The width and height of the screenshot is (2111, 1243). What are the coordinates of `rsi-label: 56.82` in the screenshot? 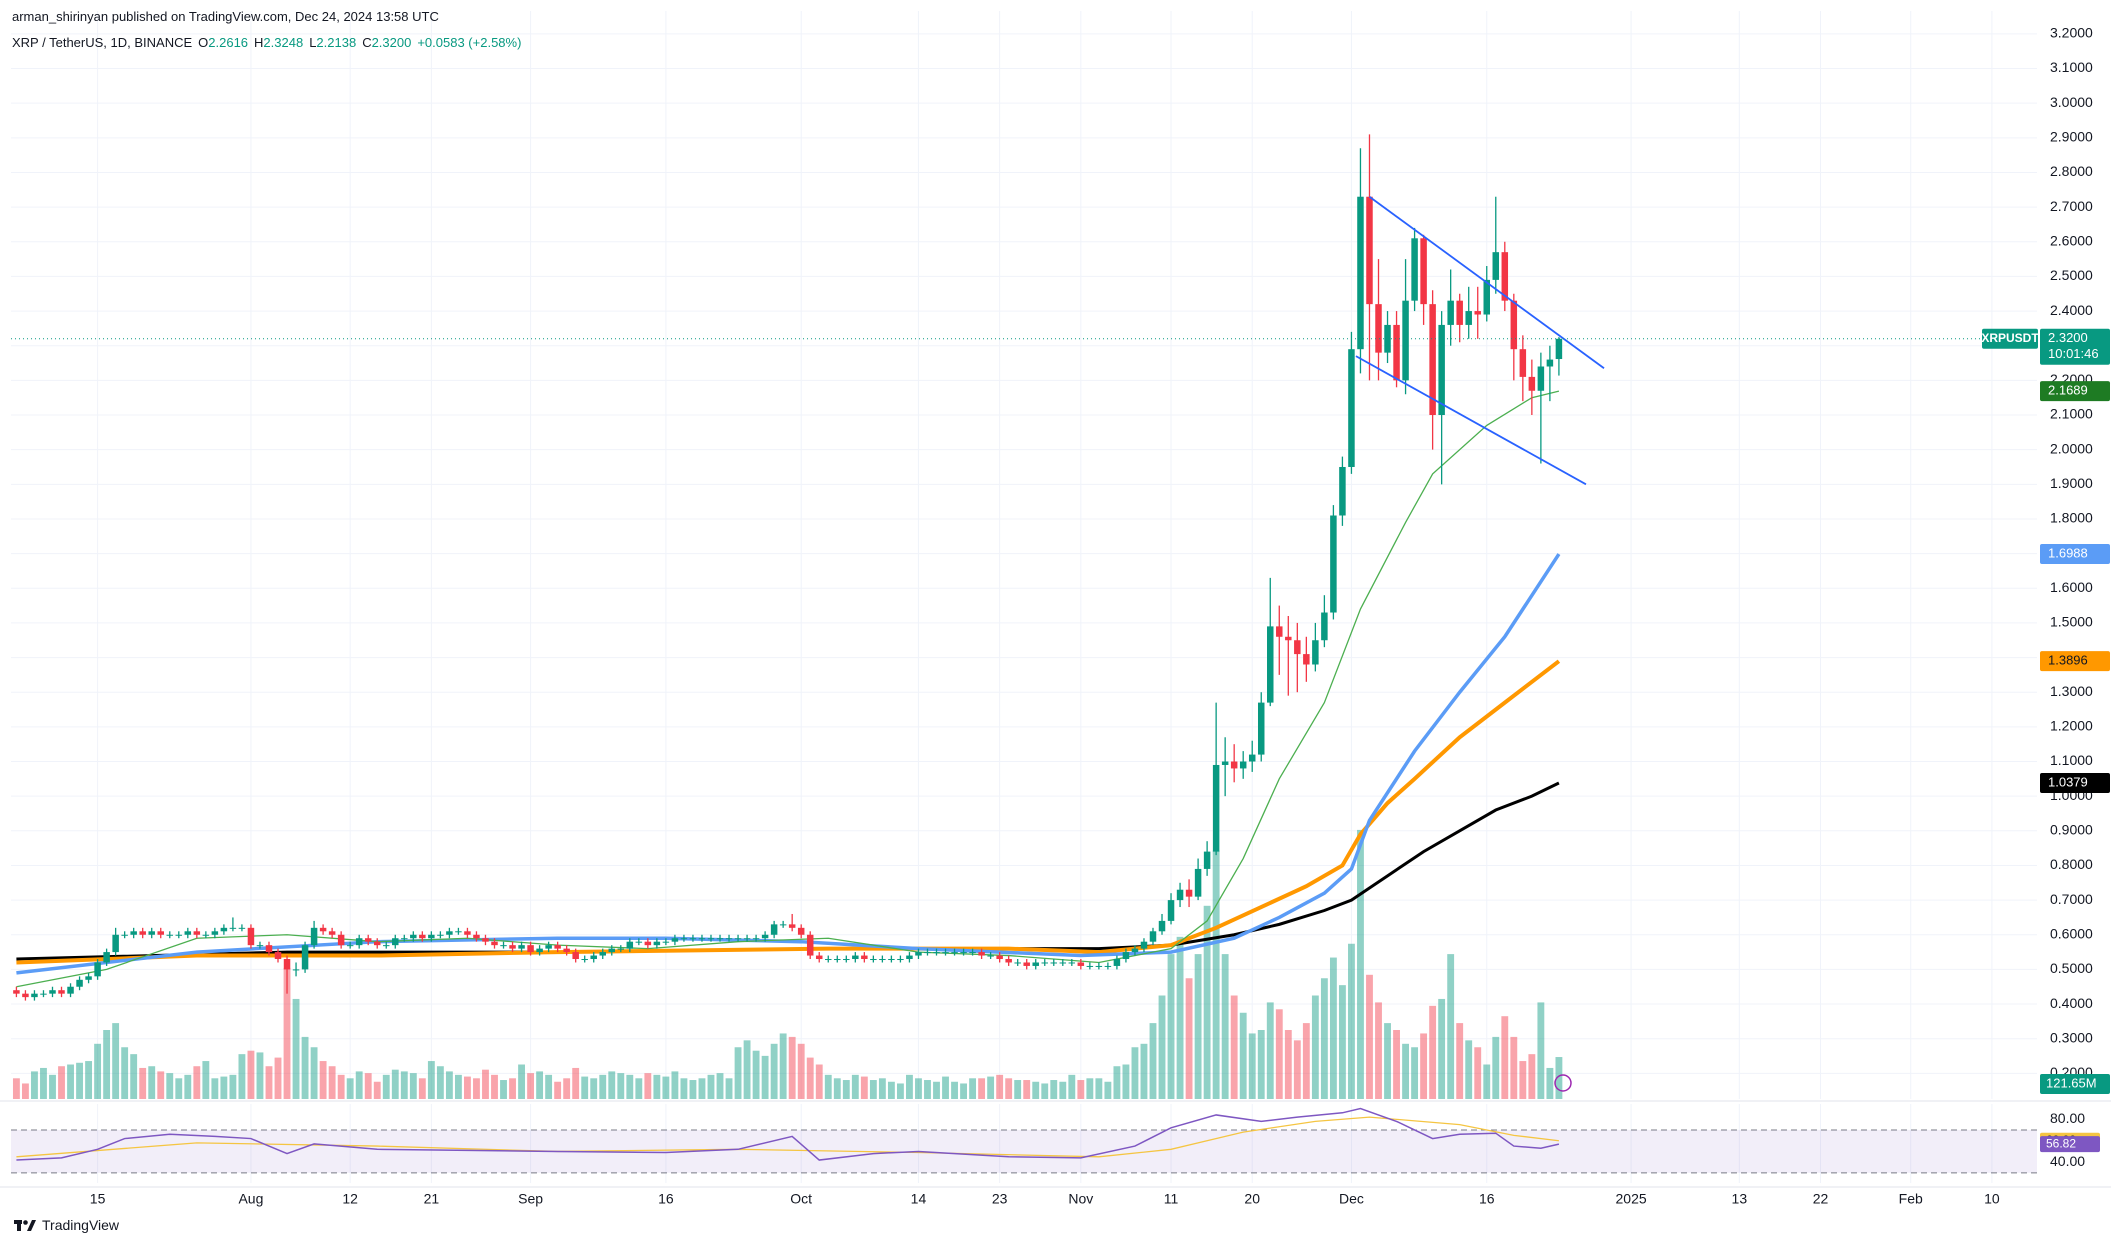 It's located at (2061, 1143).